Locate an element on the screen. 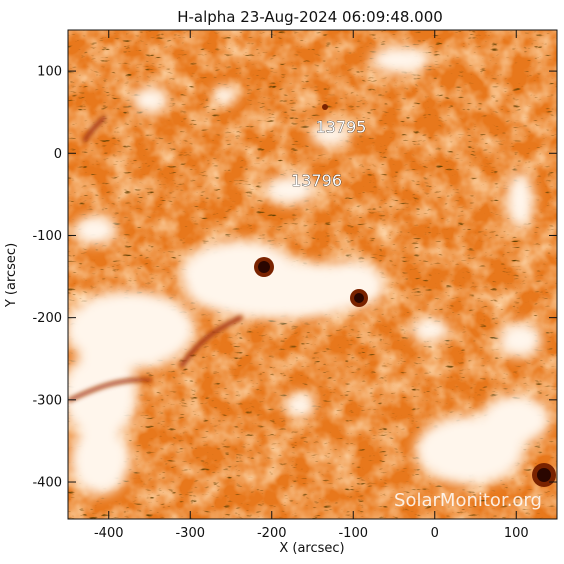 Image resolution: width=564 pixels, height=564 pixels. watermark: SolarMonitor.org is located at coordinates (468, 500).